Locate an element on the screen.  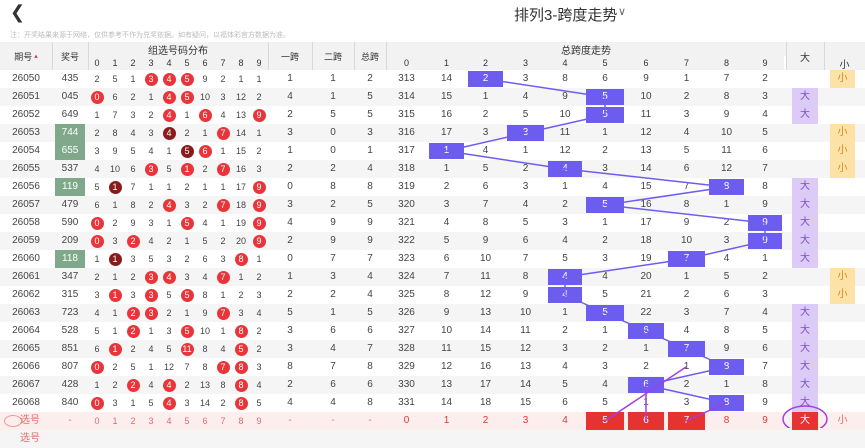
table-row: 26062 315 3 1 3 3 5 5 8 1 2 3 2 2 4 325 8 12 9 4 5 21 2 6 3 小 is located at coordinates (432, 295).